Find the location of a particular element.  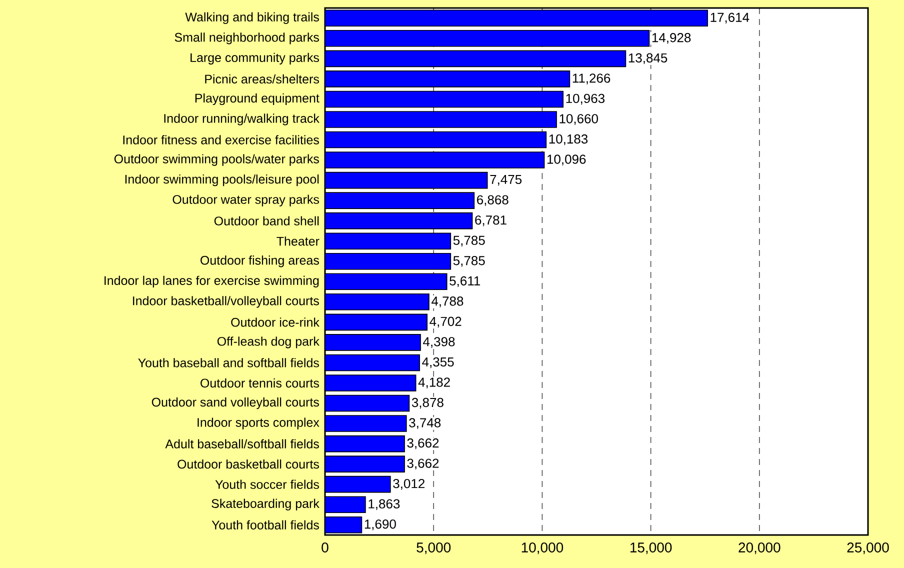

y-tick-label: Indoor sports complex is located at coordinates (259, 424).